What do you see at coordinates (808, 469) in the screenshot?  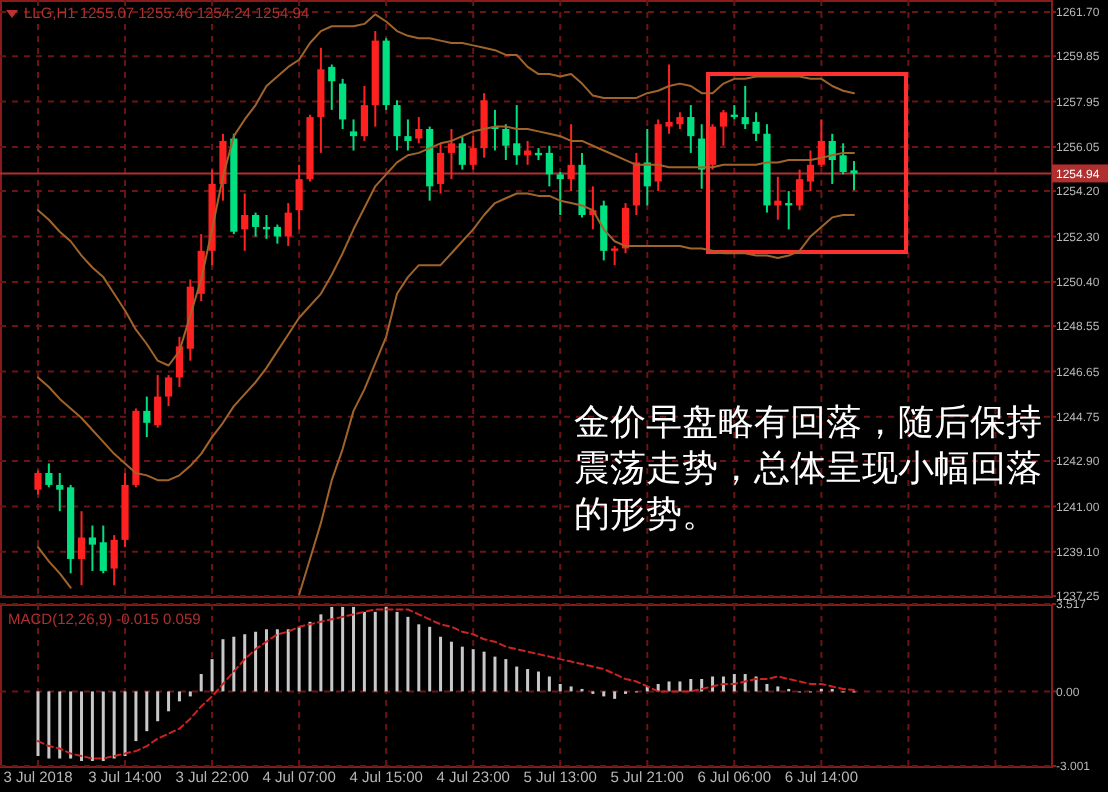 I see `annotation: 金价早盘略有回落，随后保持震荡走势，总体呈现小幅回落的形势。` at bounding box center [808, 469].